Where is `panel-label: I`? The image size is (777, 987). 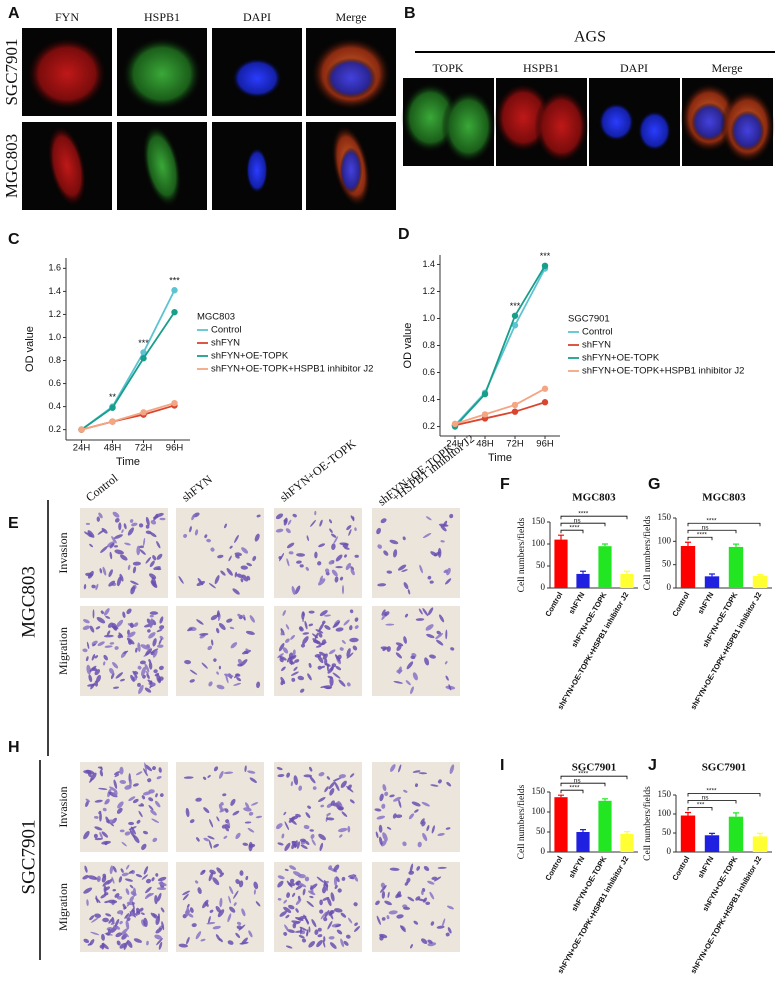 panel-label: I is located at coordinates (502, 765).